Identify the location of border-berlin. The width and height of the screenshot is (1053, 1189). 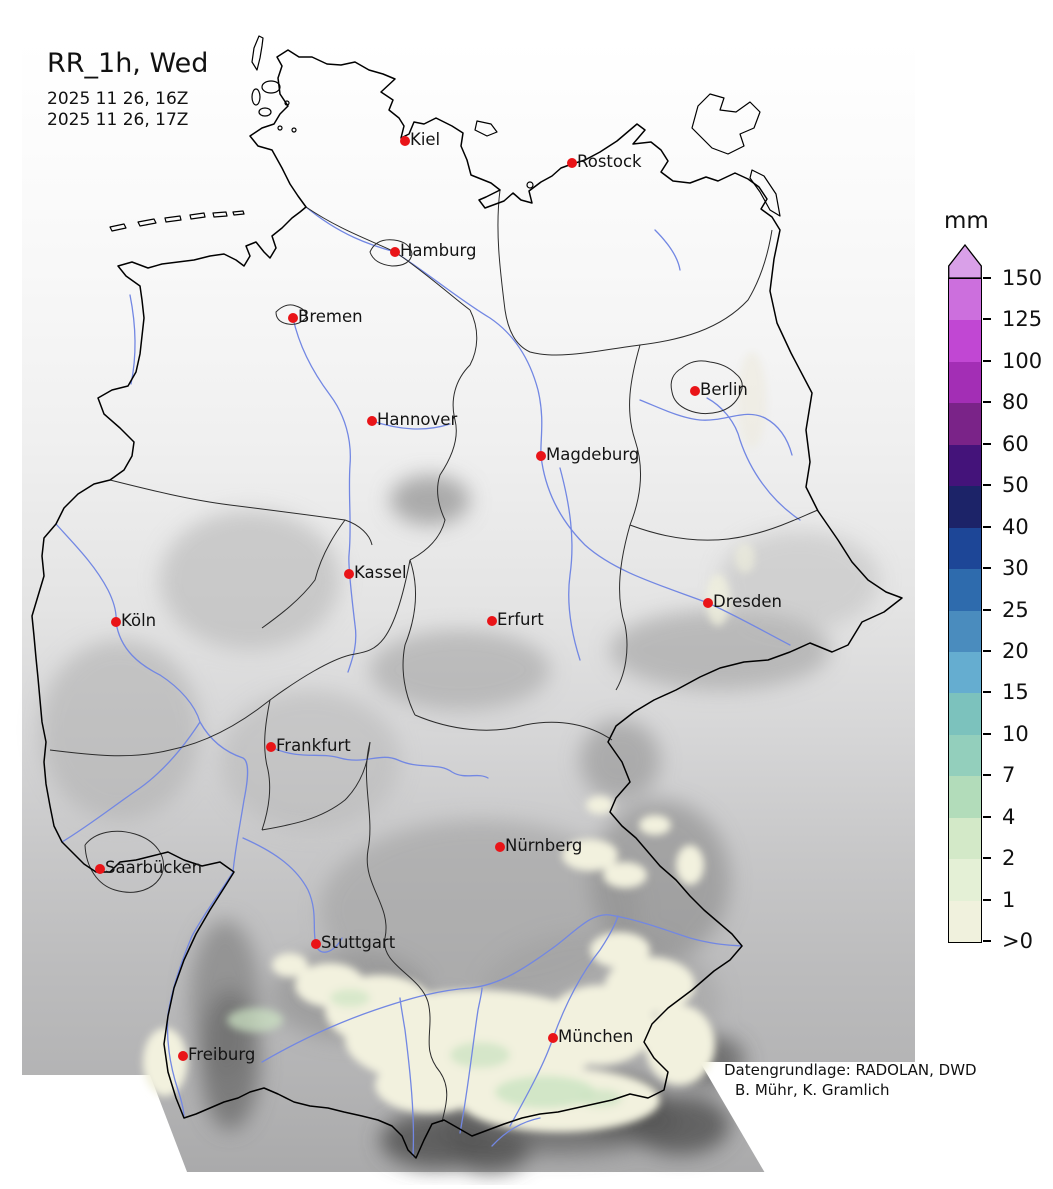
(706, 387).